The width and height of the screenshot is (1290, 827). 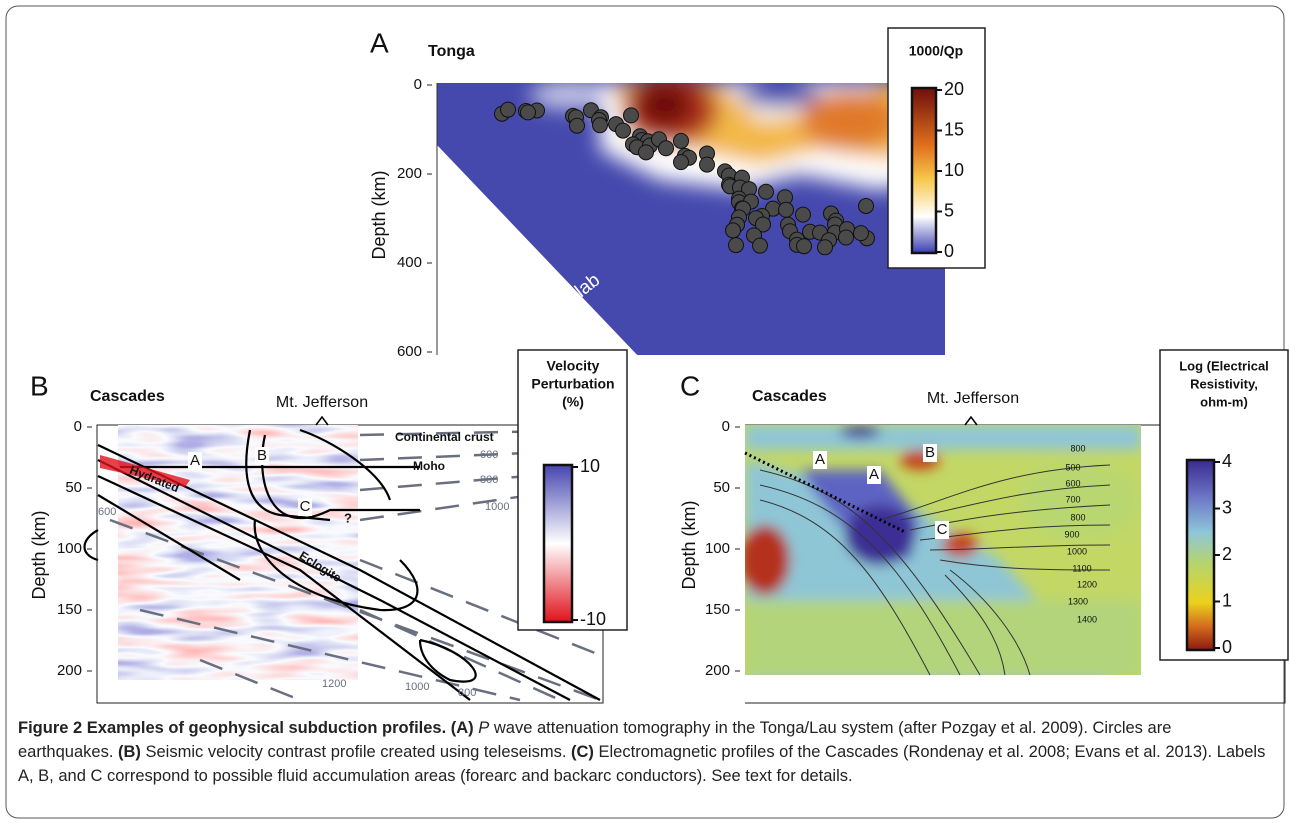 I want to click on colorbar-title: (%), so click(x=573, y=402).